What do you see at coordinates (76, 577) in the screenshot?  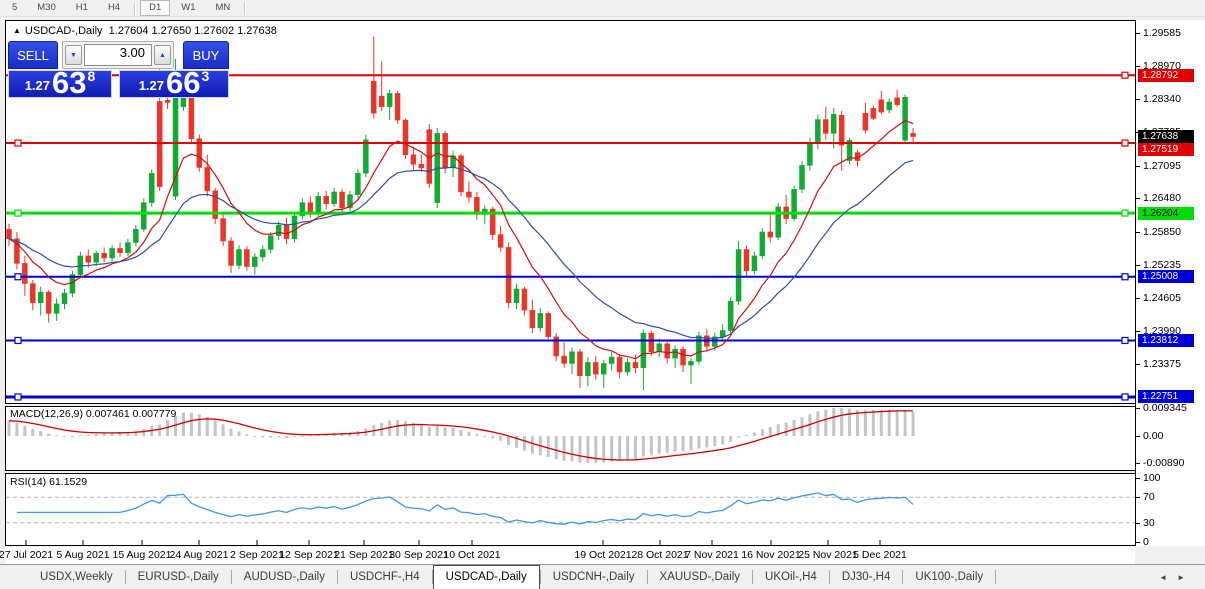 I see `chart-tab-usdx-weekly: USDX,Weekly` at bounding box center [76, 577].